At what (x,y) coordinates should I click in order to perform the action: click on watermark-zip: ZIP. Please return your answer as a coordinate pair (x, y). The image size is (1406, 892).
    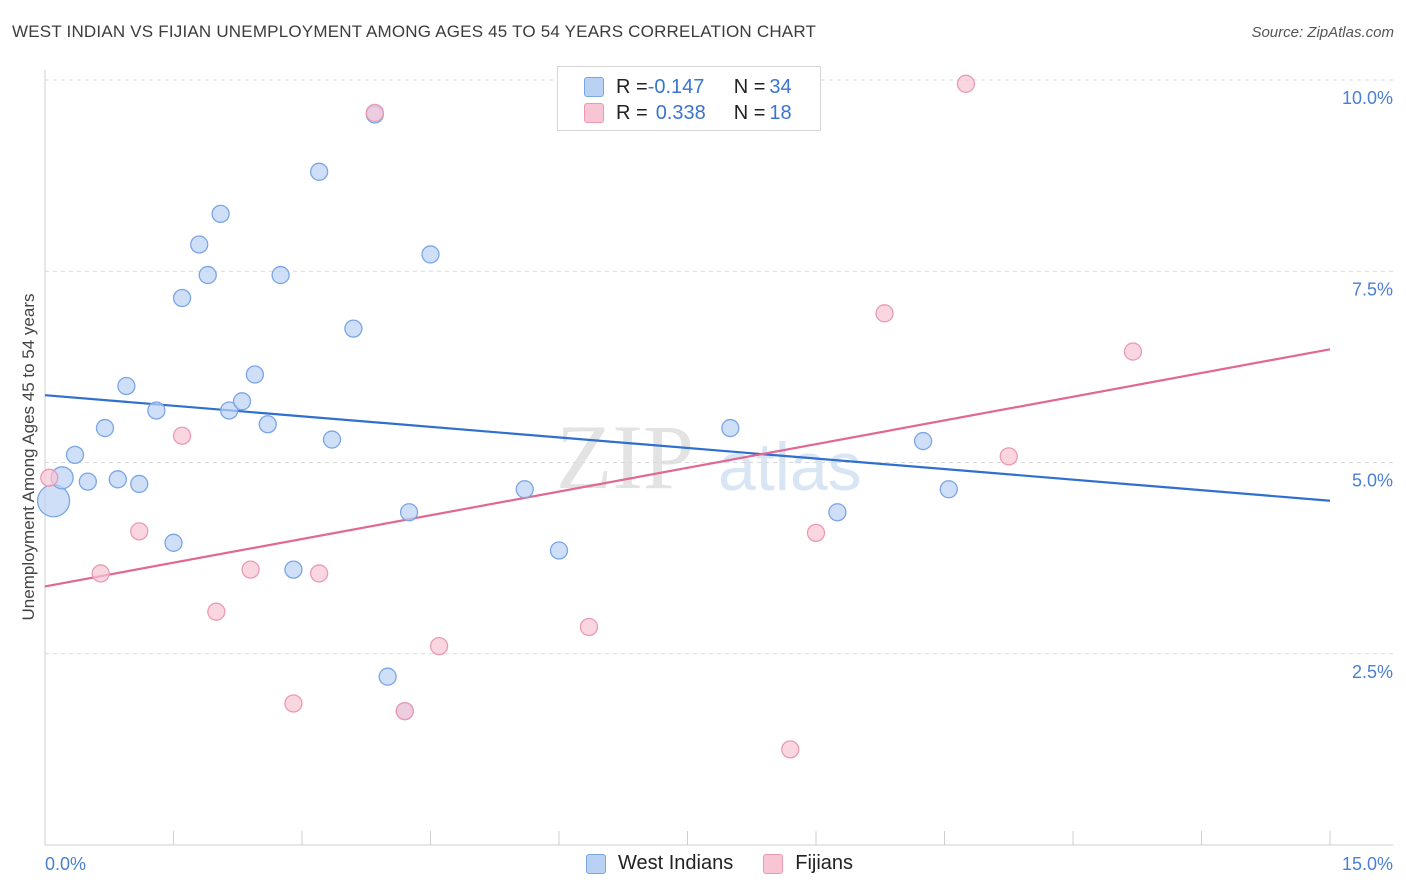
    Looking at the image, I should click on (625, 457).